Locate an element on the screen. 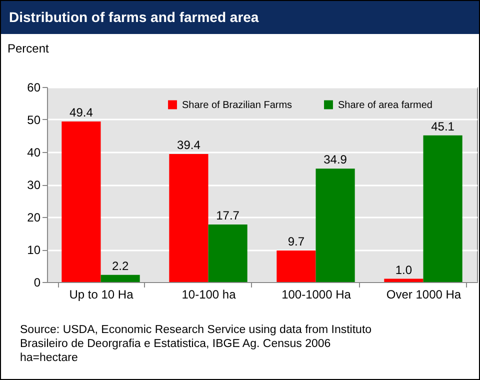  data-label: 39.4 is located at coordinates (189, 145).